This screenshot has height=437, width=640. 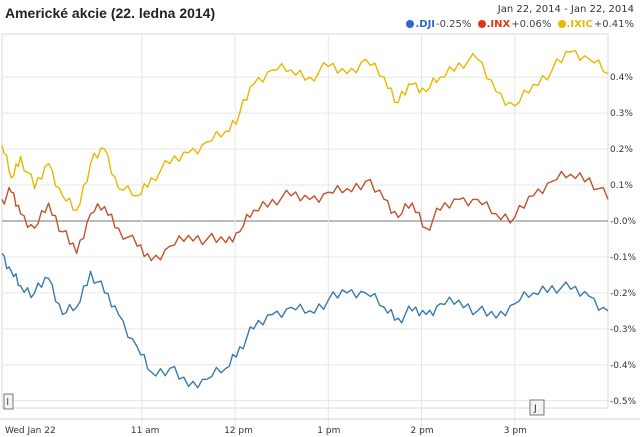 What do you see at coordinates (602, 9) in the screenshot?
I see `date-range-end: Jan 22, 2014` at bounding box center [602, 9].